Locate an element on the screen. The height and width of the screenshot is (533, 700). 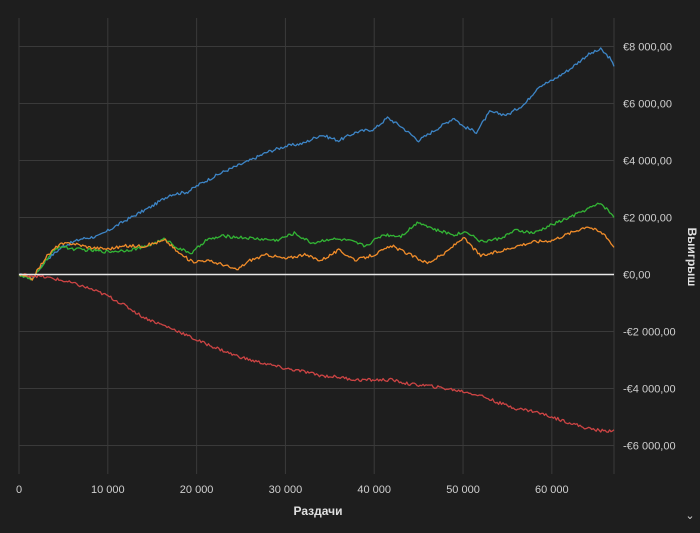
y-tick-label: -€4 000,00 is located at coordinates (649, 390).